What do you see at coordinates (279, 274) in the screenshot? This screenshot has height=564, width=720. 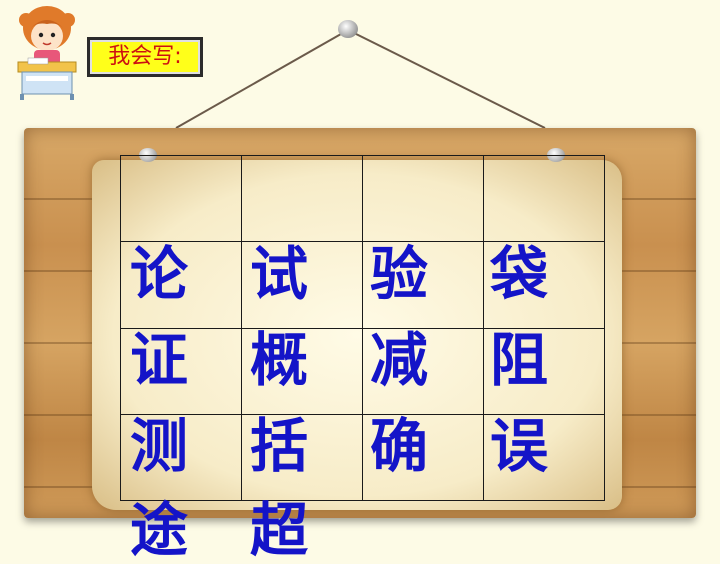 I see `character: 试` at bounding box center [279, 274].